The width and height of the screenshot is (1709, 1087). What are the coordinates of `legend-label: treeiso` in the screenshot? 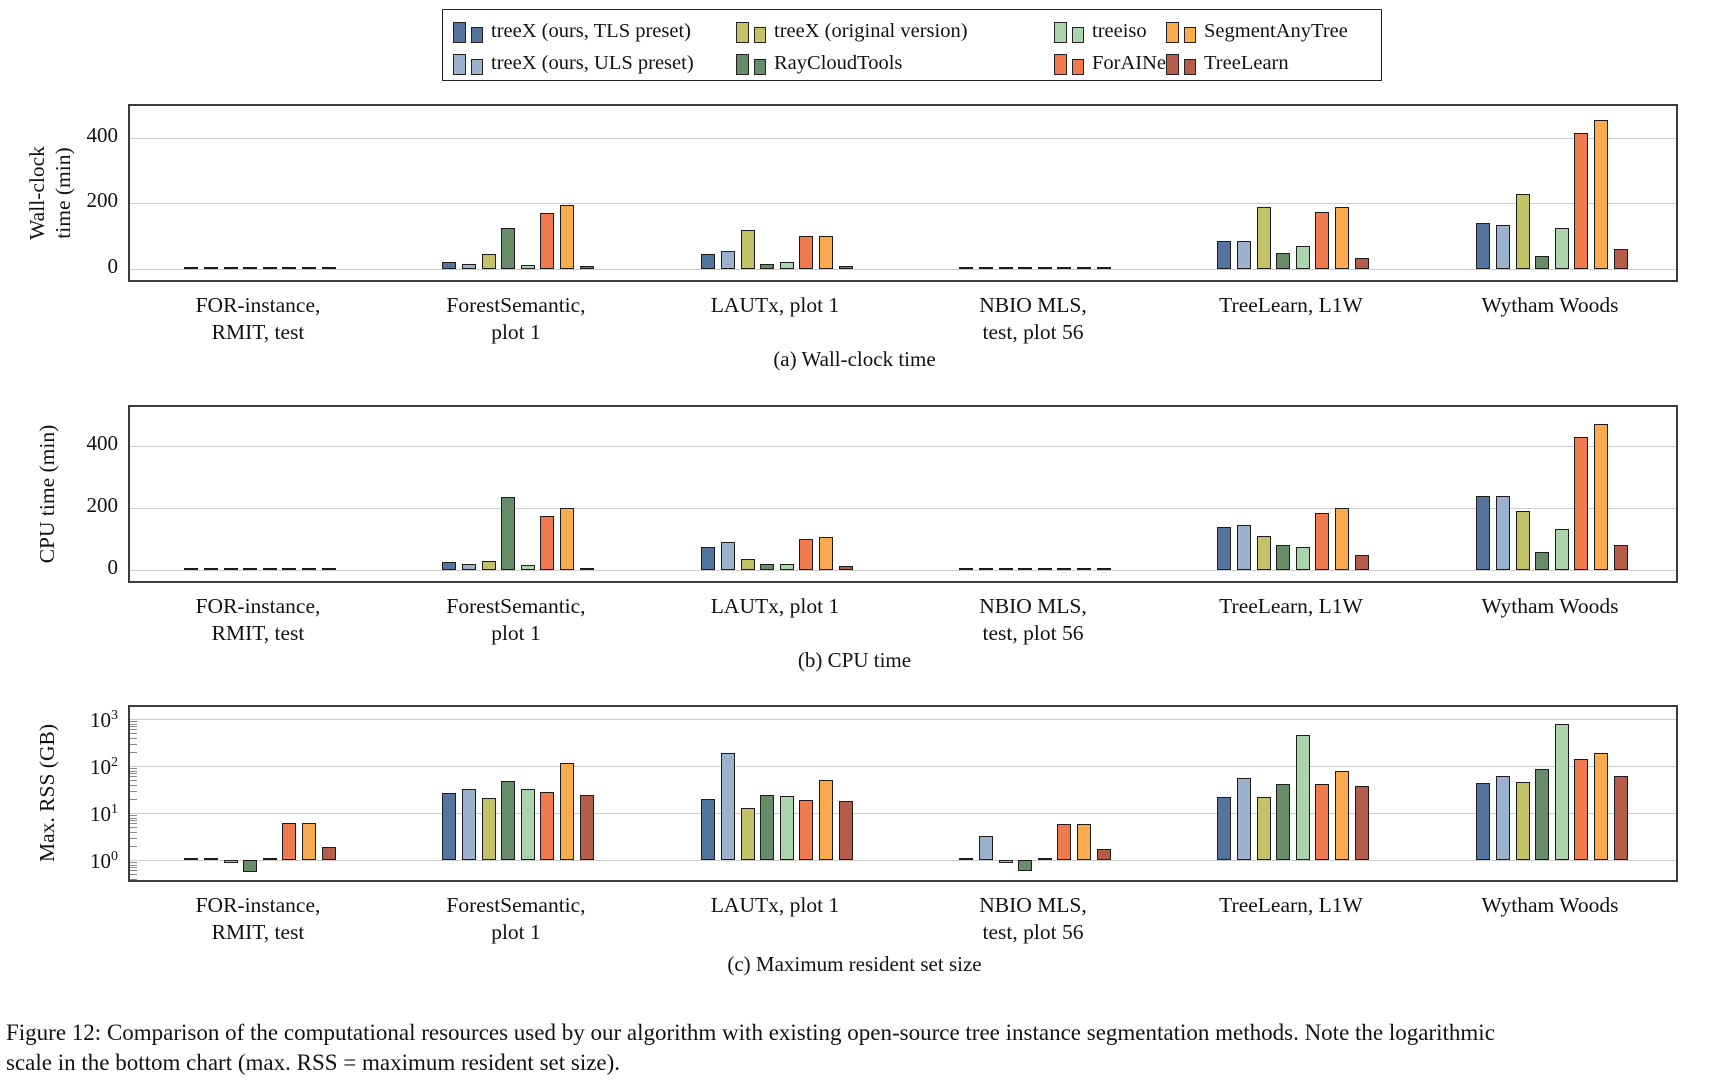 It's located at (1119, 31).